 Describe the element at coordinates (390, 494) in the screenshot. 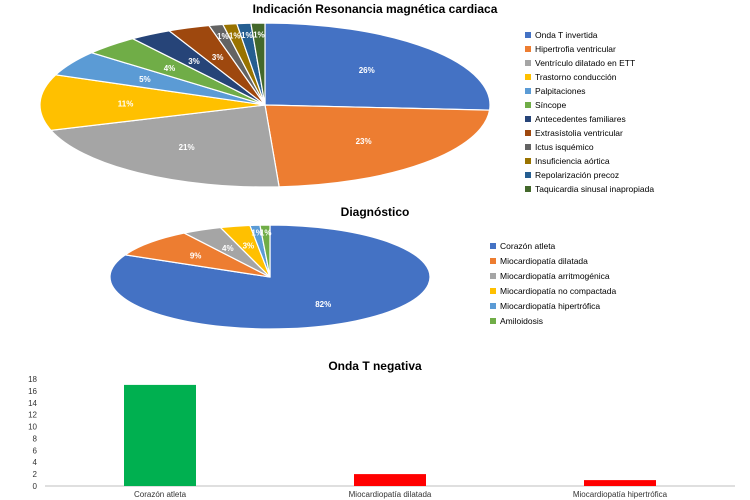

I see `t-wave-x-label-miocardiopatia-dilatada: Miocardiopatía dilatada` at that location.